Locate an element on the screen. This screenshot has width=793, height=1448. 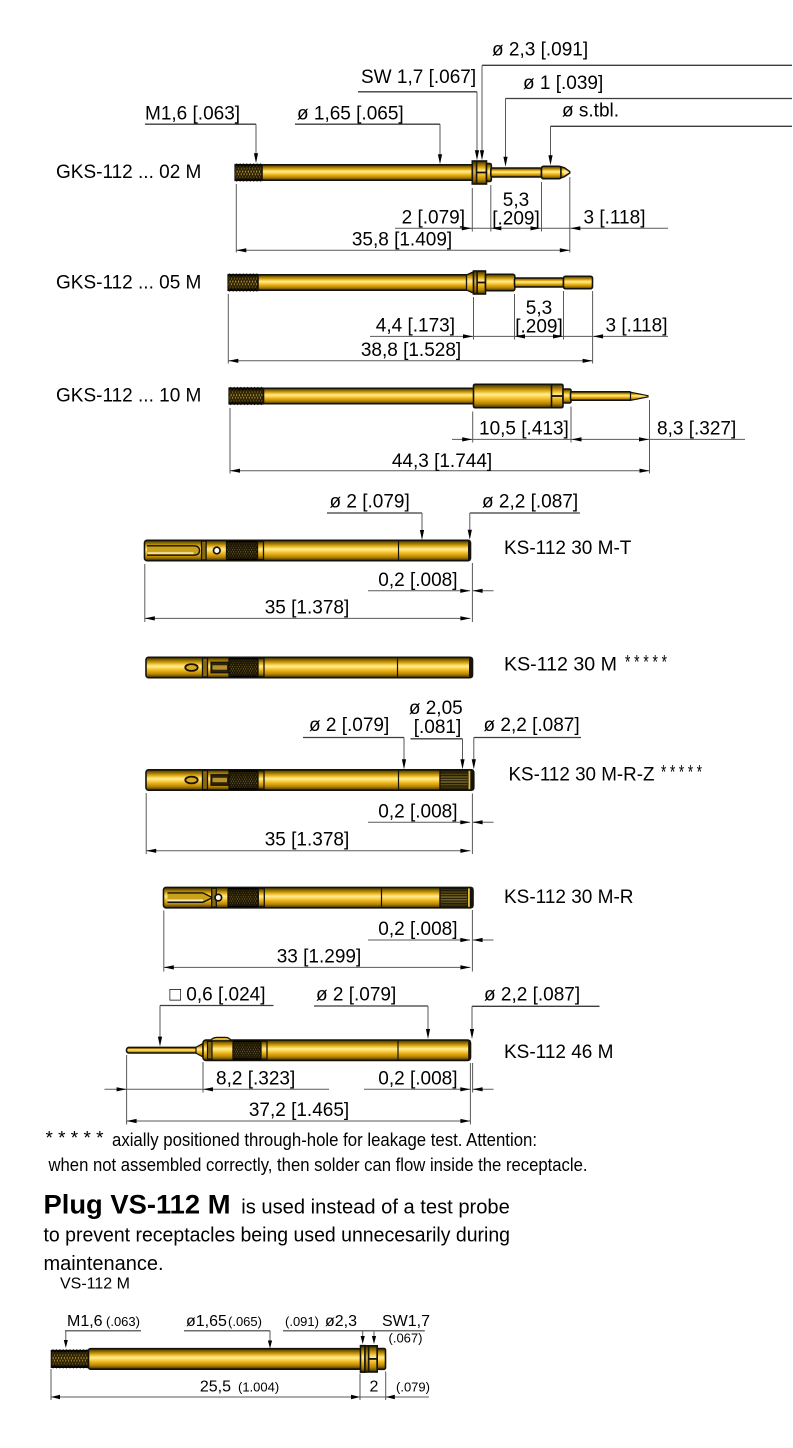
svg-text: 25,5 is located at coordinates (215, 1387).